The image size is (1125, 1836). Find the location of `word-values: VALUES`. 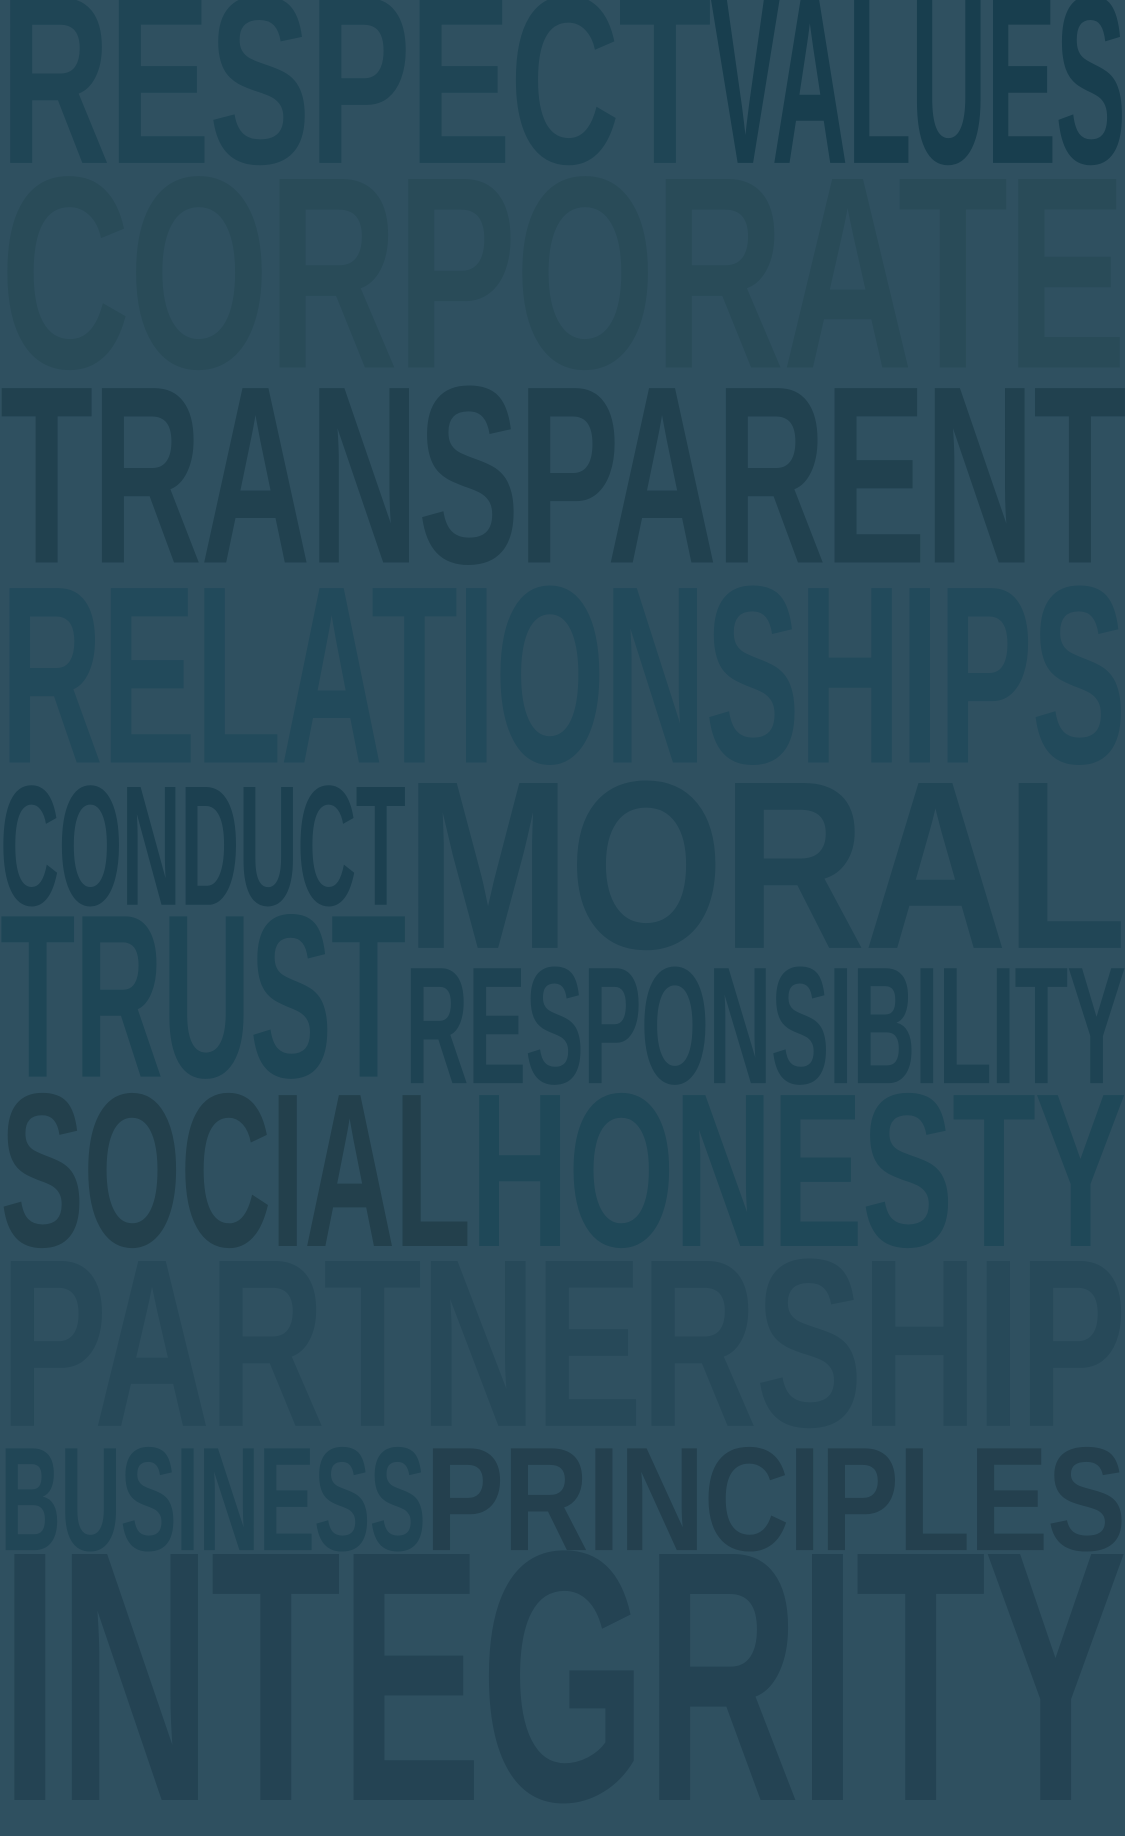

word-values: VALUES is located at coordinates (917, 108).